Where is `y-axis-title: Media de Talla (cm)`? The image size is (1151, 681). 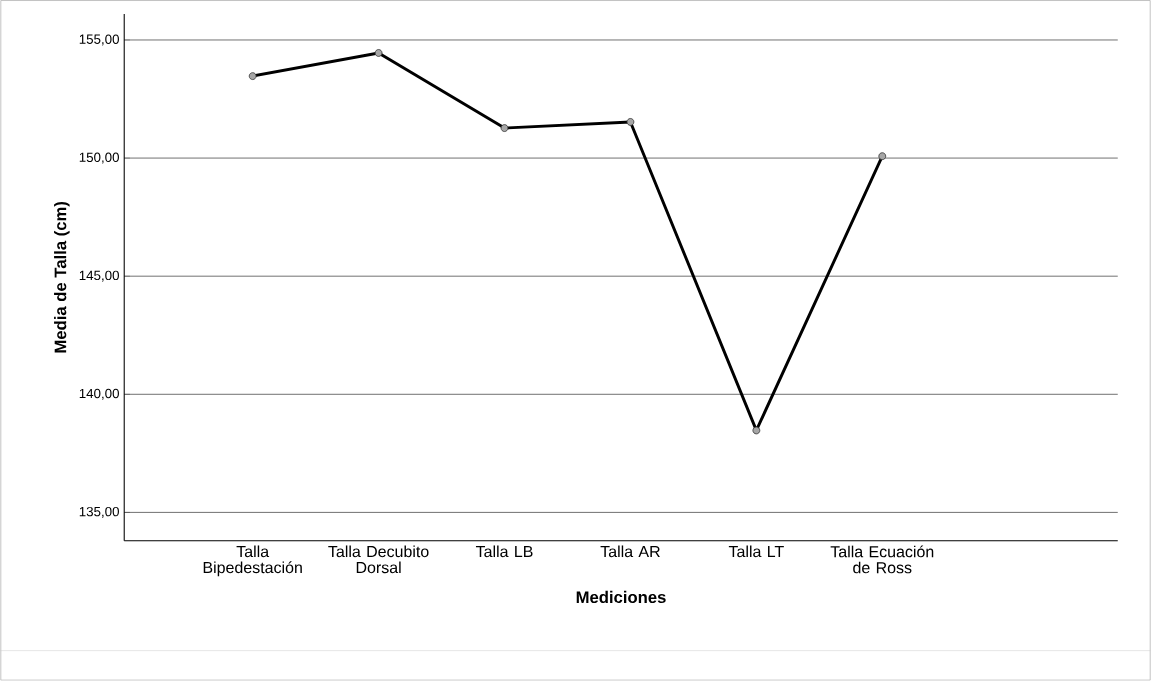 y-axis-title: Media de Talla (cm) is located at coordinates (62, 277).